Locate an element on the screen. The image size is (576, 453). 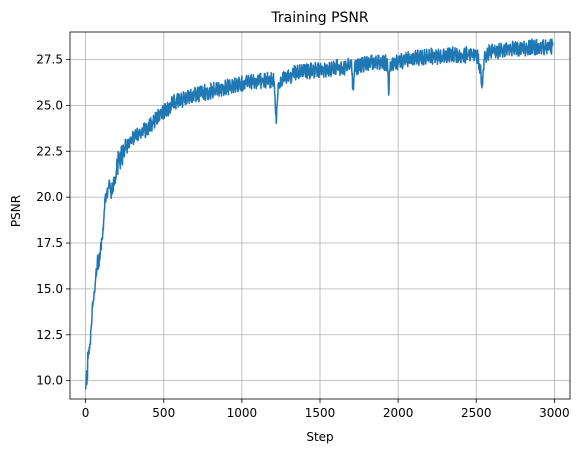
y-tick-label: 27.5 is located at coordinates (49, 60).